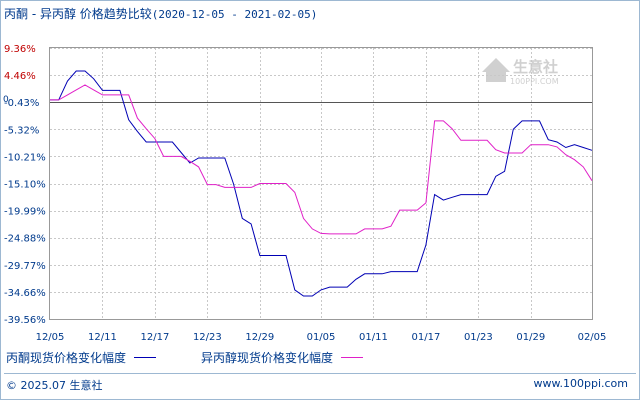 Image resolution: width=640 pixels, height=400 pixels. I want to click on x-tick-label: 01/11, so click(373, 337).